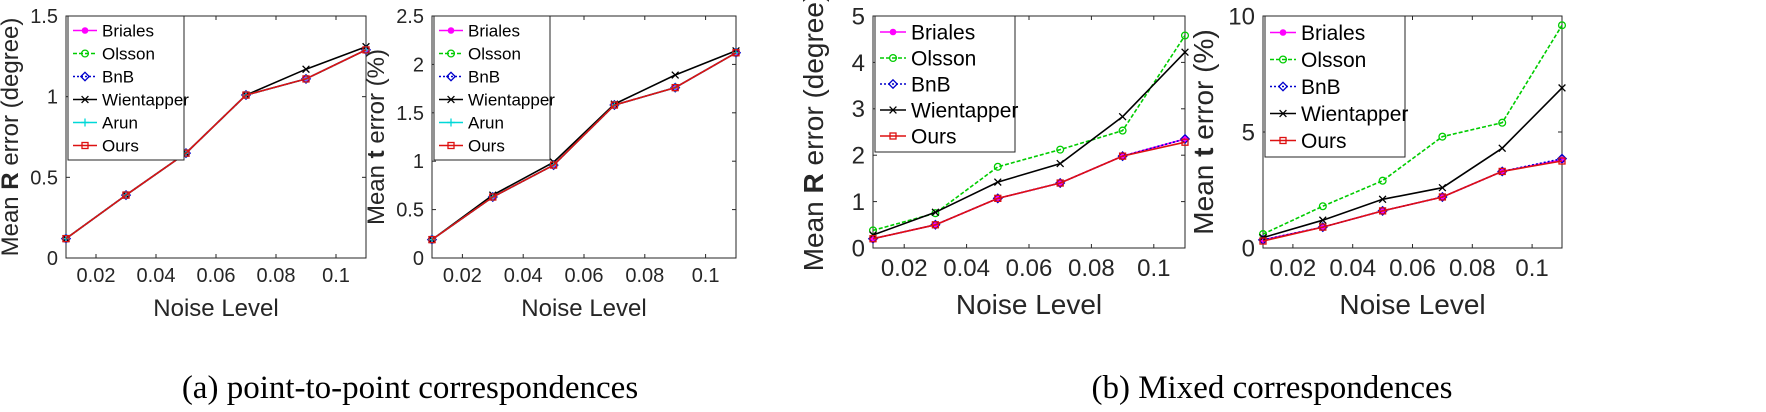 The height and width of the screenshot is (412, 1766). What do you see at coordinates (376, 99) in the screenshot?
I see `y-axis-label-part: error (%)` at bounding box center [376, 99].